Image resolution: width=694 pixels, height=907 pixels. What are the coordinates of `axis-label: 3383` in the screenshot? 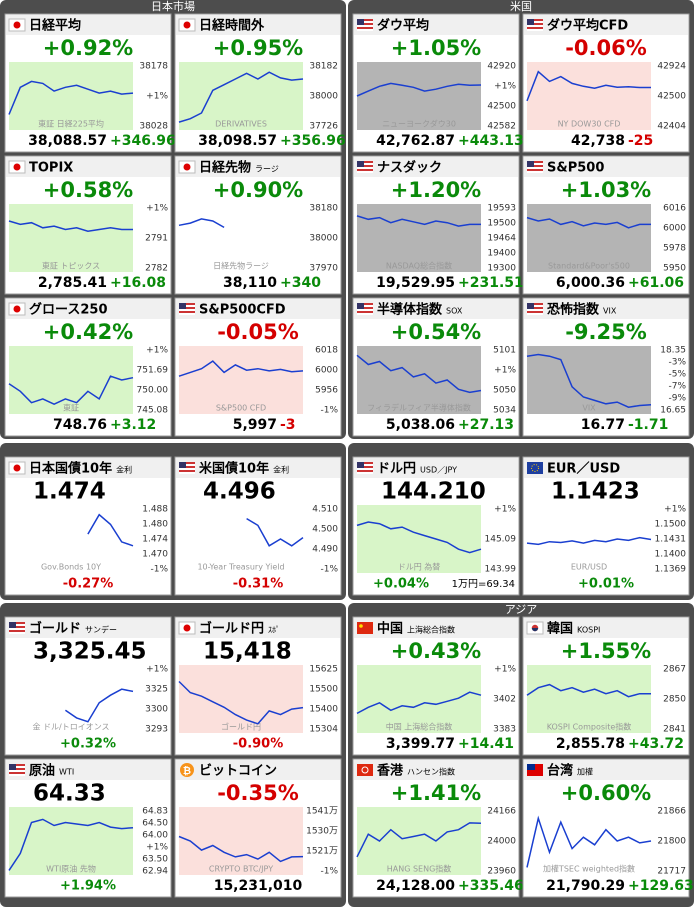 It's located at (504, 730).